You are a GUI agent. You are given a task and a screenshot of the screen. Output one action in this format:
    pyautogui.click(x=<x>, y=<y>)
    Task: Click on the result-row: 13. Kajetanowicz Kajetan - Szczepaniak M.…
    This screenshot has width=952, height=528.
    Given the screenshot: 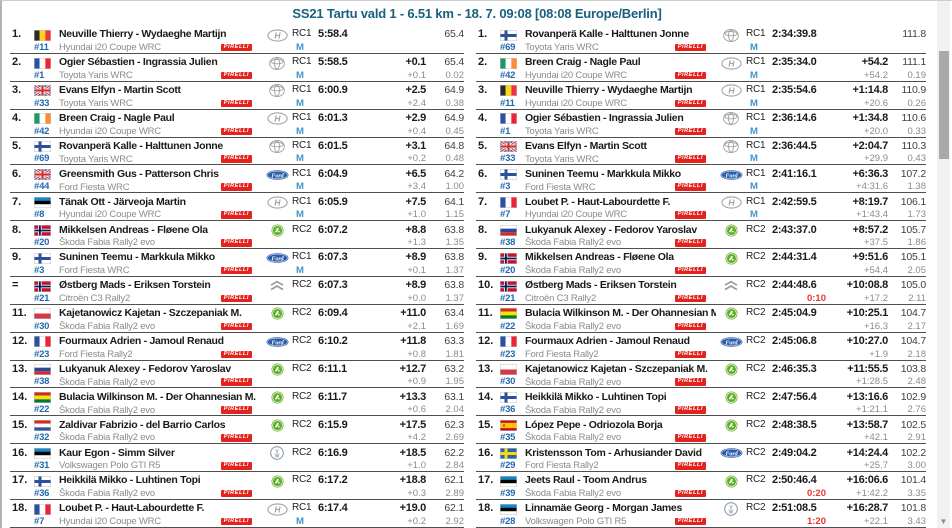 What is the action you would take?
    pyautogui.click(x=701, y=375)
    